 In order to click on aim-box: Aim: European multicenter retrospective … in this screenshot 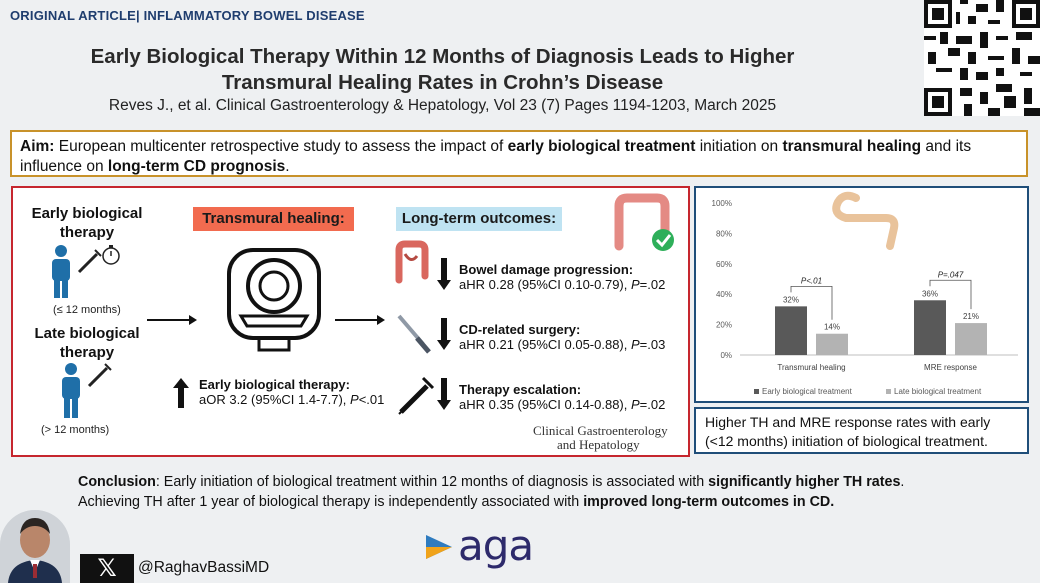, I will do `click(519, 153)`.